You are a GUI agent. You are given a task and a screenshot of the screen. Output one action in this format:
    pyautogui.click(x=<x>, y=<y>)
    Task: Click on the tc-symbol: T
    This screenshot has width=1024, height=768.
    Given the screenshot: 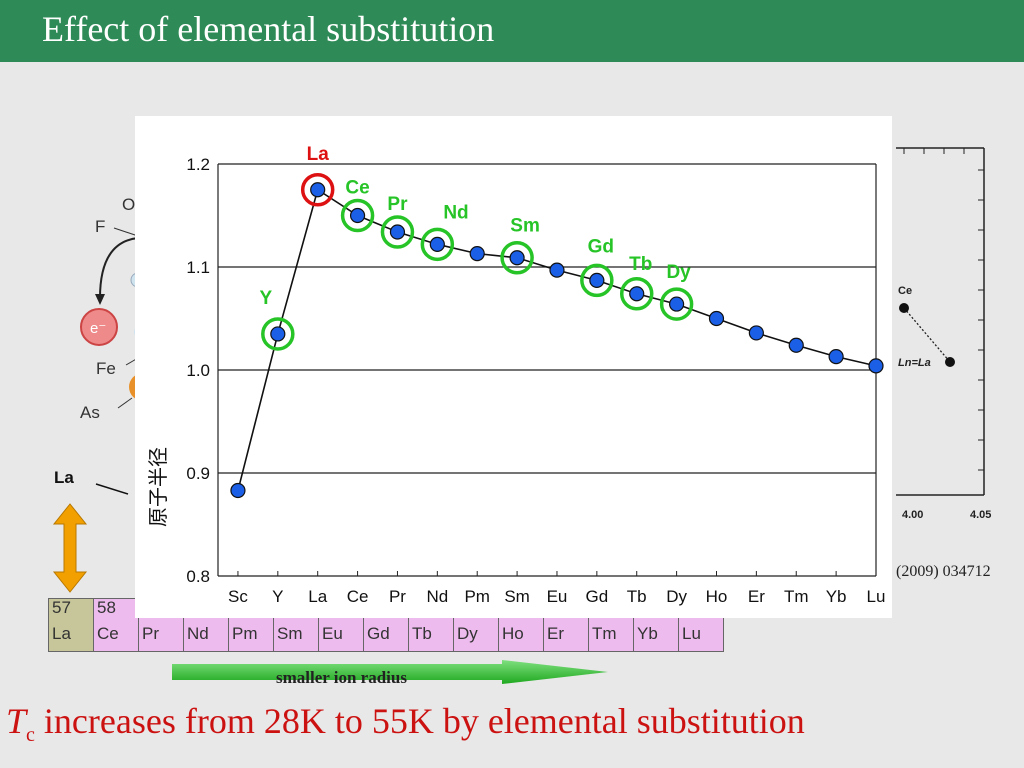 What is the action you would take?
    pyautogui.click(x=16, y=721)
    